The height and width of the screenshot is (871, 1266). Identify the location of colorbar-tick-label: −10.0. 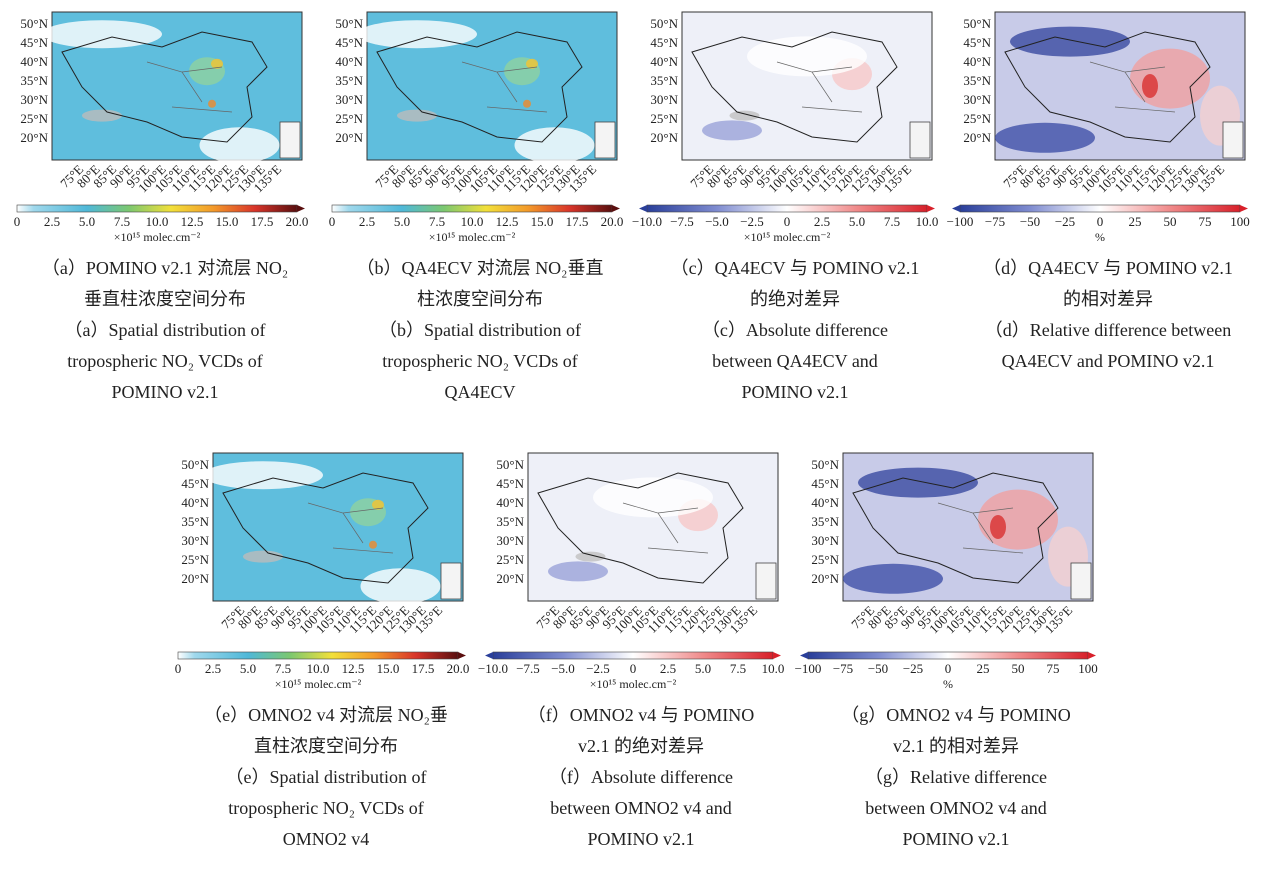
(493, 668).